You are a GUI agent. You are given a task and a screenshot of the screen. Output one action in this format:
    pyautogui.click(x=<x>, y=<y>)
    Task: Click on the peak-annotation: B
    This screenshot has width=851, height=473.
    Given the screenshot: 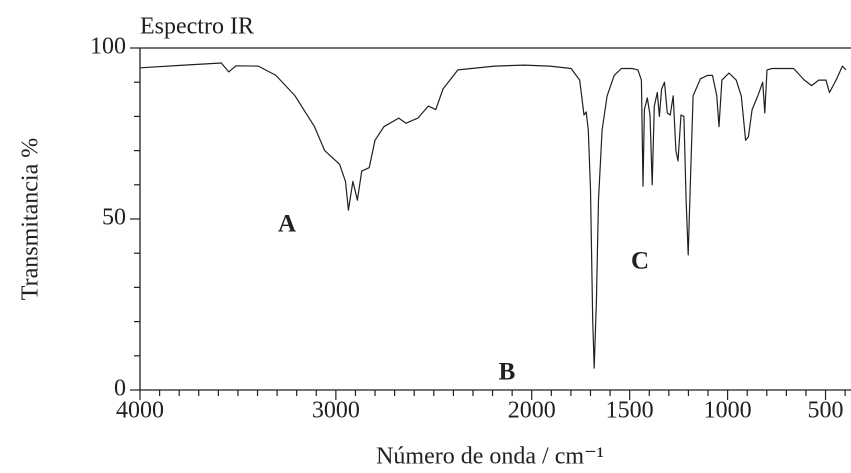 What is the action you would take?
    pyautogui.click(x=507, y=372)
    